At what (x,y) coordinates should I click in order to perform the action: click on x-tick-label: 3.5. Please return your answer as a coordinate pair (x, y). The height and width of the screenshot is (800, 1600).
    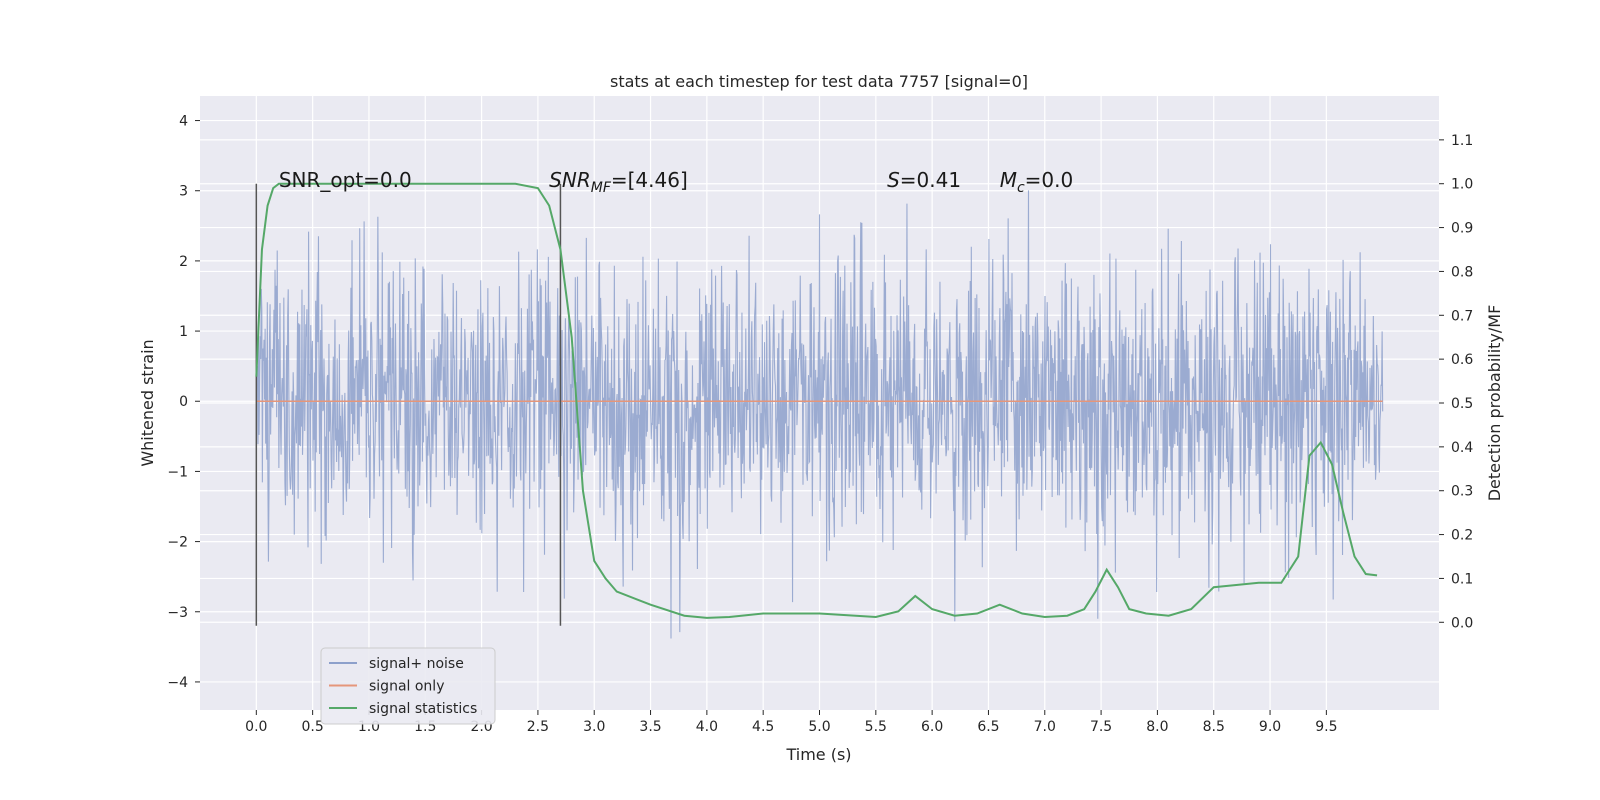
    Looking at the image, I should click on (650, 727).